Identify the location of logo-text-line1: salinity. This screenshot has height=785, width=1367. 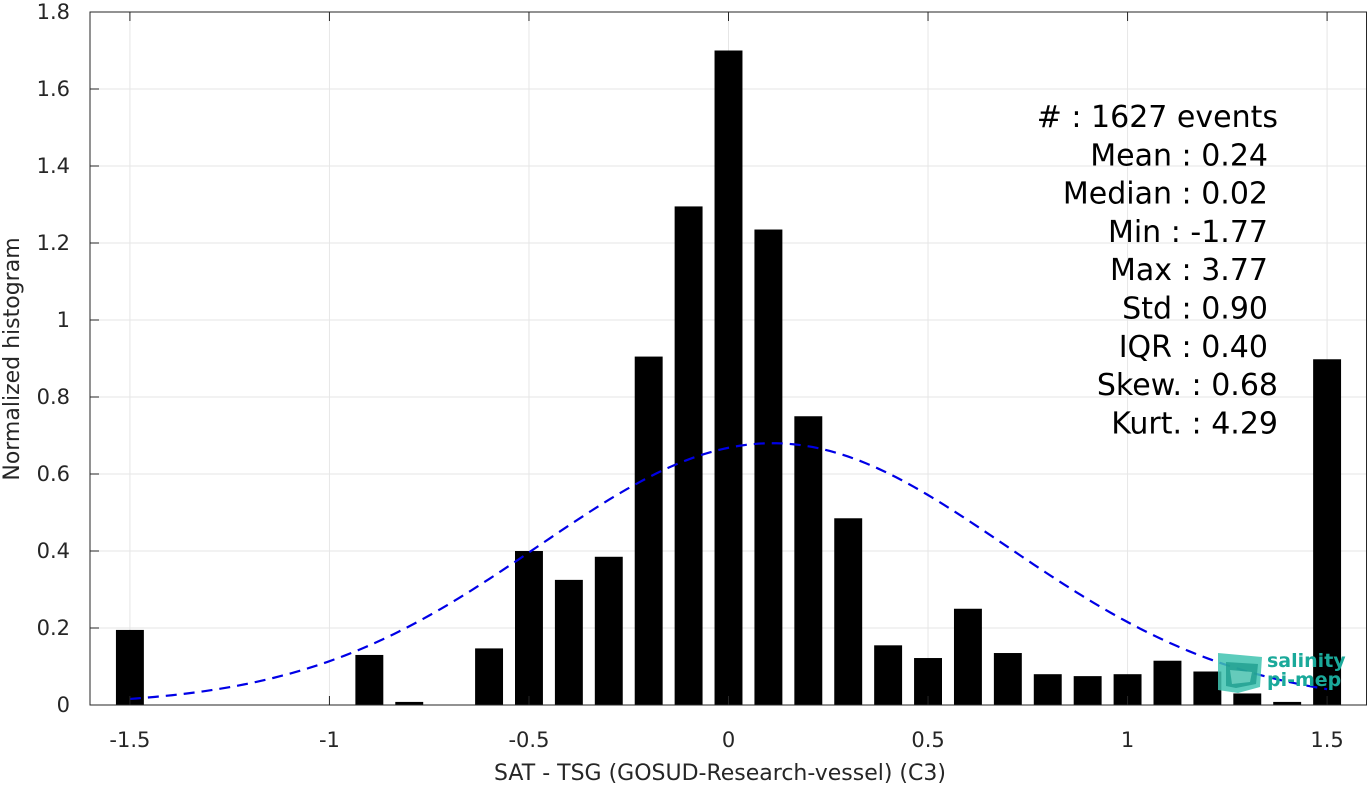
(1306, 661).